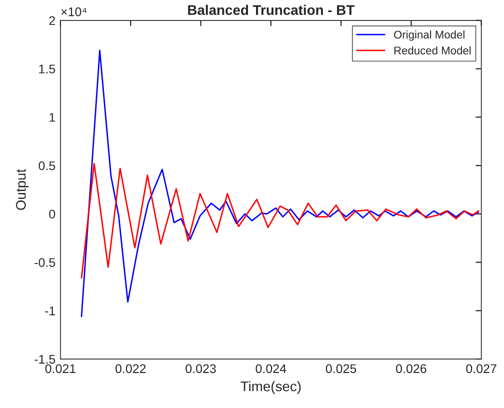 Image resolution: width=504 pixels, height=408 pixels. Describe the element at coordinates (50, 311) in the screenshot. I see `y-tick-label: -1` at that location.